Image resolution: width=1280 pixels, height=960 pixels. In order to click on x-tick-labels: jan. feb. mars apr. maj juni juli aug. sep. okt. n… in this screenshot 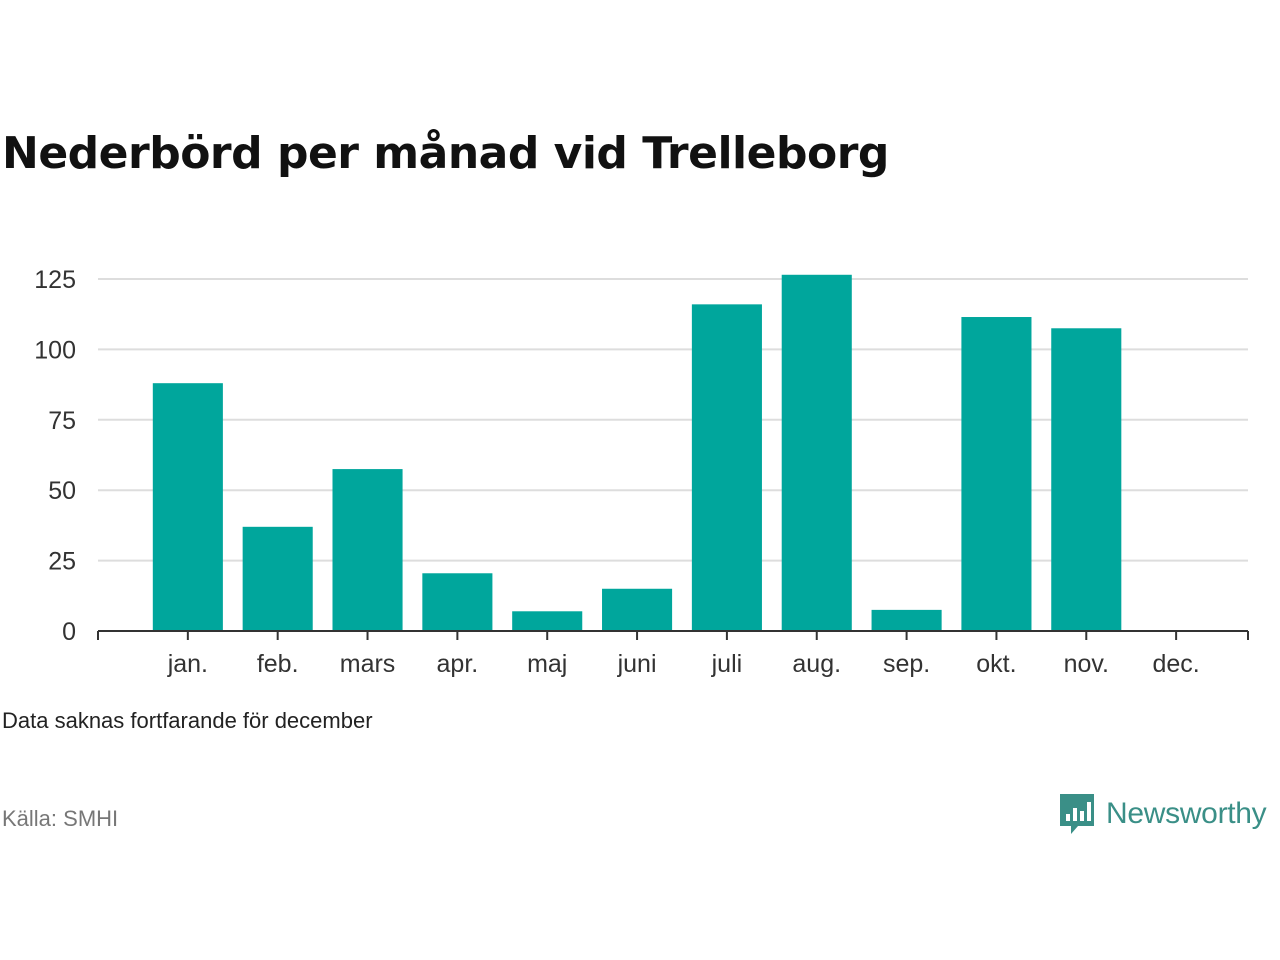, I will do `click(683, 664)`.